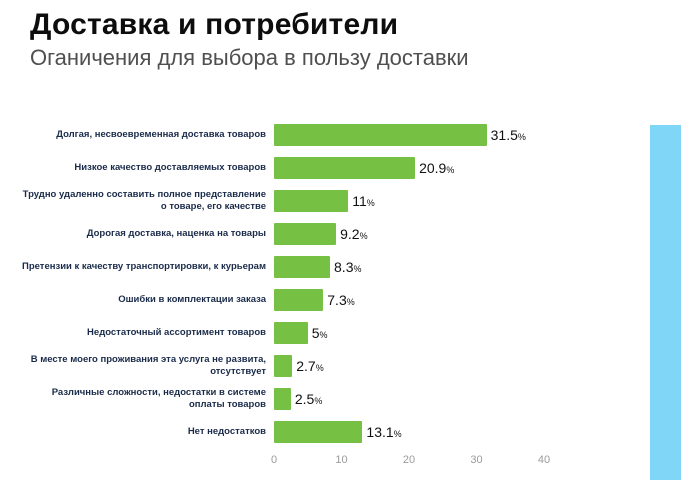 Image resolution: width=683 pixels, height=497 pixels. Describe the element at coordinates (424, 398) in the screenshot. I see `bar-plot-area: 2.5%` at that location.